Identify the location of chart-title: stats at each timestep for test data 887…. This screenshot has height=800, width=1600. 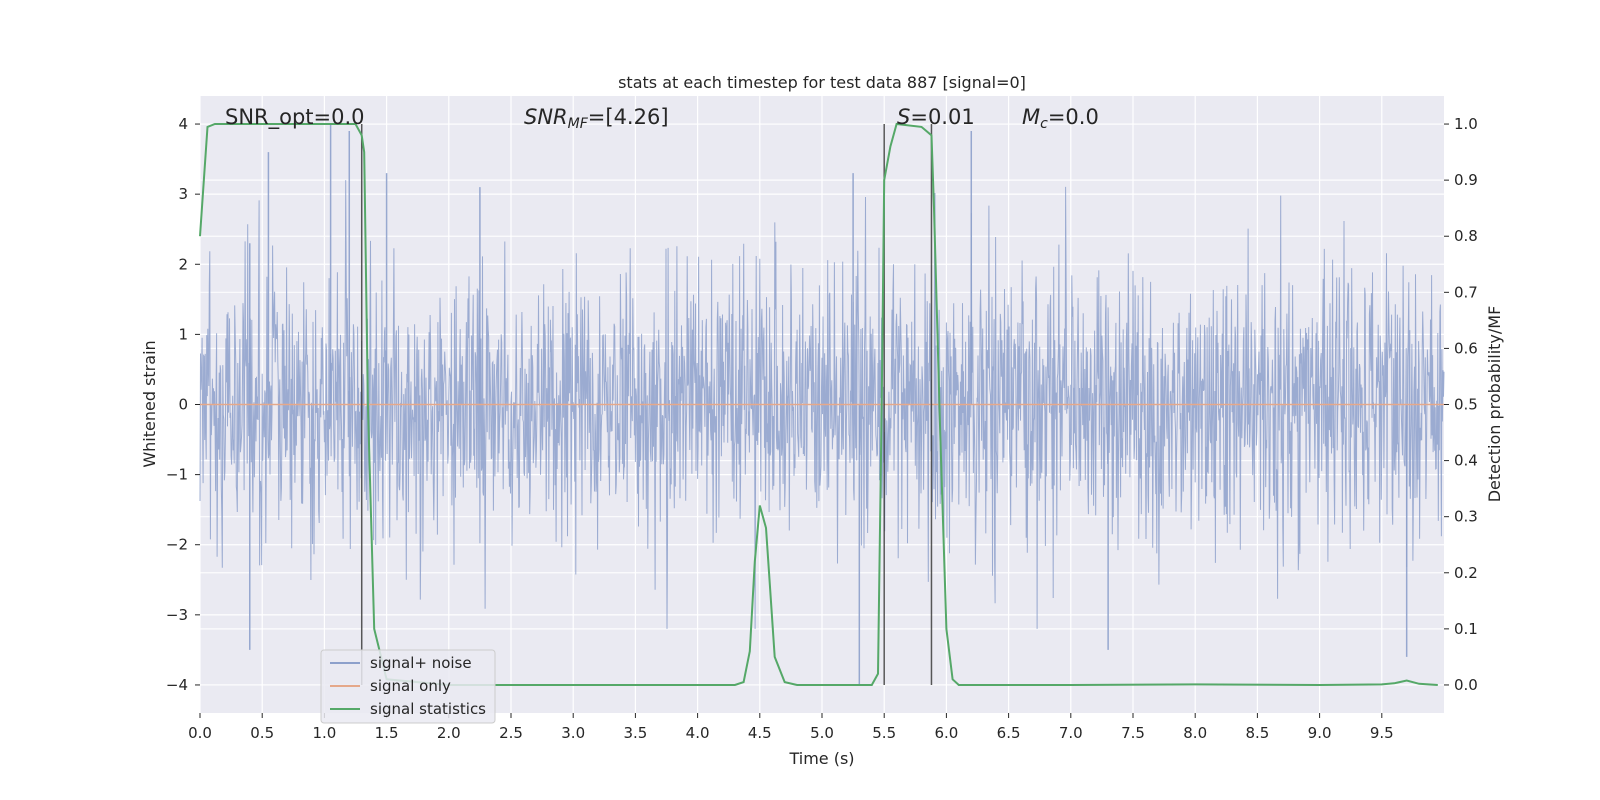
(822, 82).